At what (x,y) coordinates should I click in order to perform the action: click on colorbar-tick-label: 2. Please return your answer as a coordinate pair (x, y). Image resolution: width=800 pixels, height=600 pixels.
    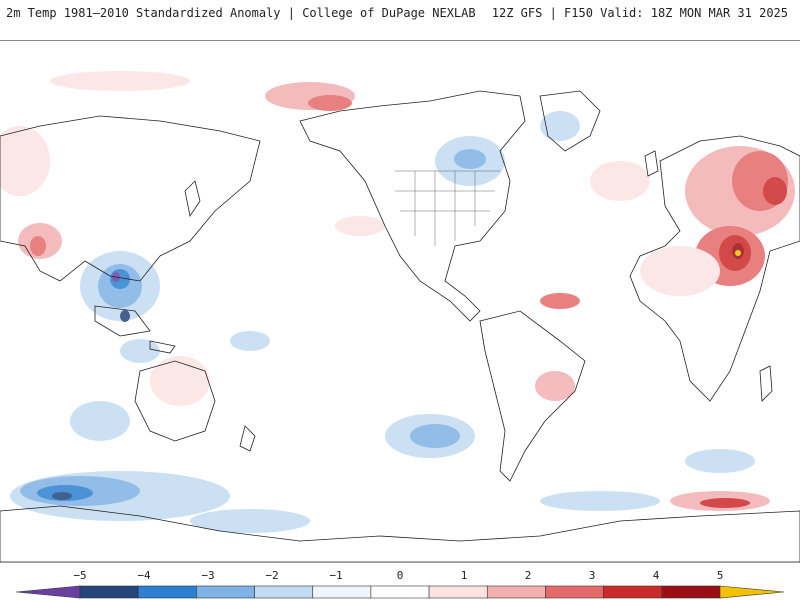
    Looking at the image, I should click on (528, 575).